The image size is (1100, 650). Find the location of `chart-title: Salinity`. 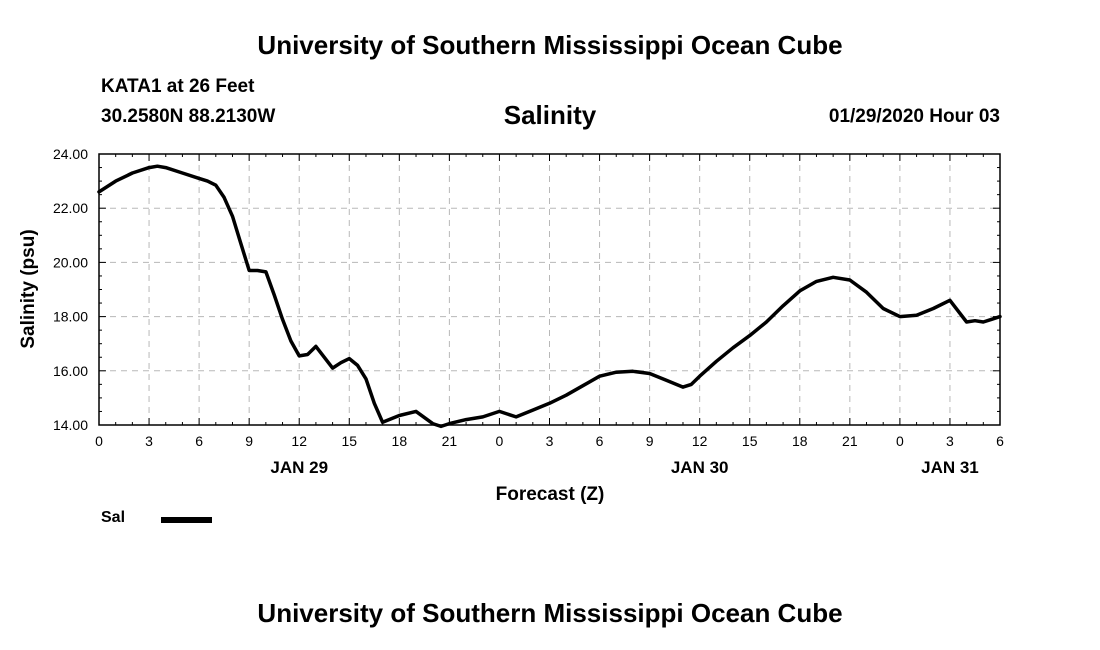

chart-title: Salinity is located at coordinates (550, 115).